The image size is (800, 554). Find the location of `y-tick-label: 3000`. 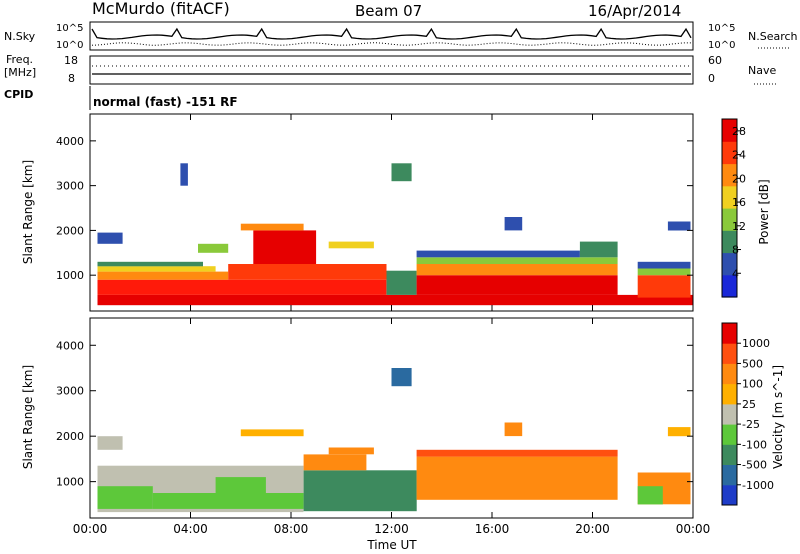

y-tick-label: 3000 is located at coordinates (70, 186).